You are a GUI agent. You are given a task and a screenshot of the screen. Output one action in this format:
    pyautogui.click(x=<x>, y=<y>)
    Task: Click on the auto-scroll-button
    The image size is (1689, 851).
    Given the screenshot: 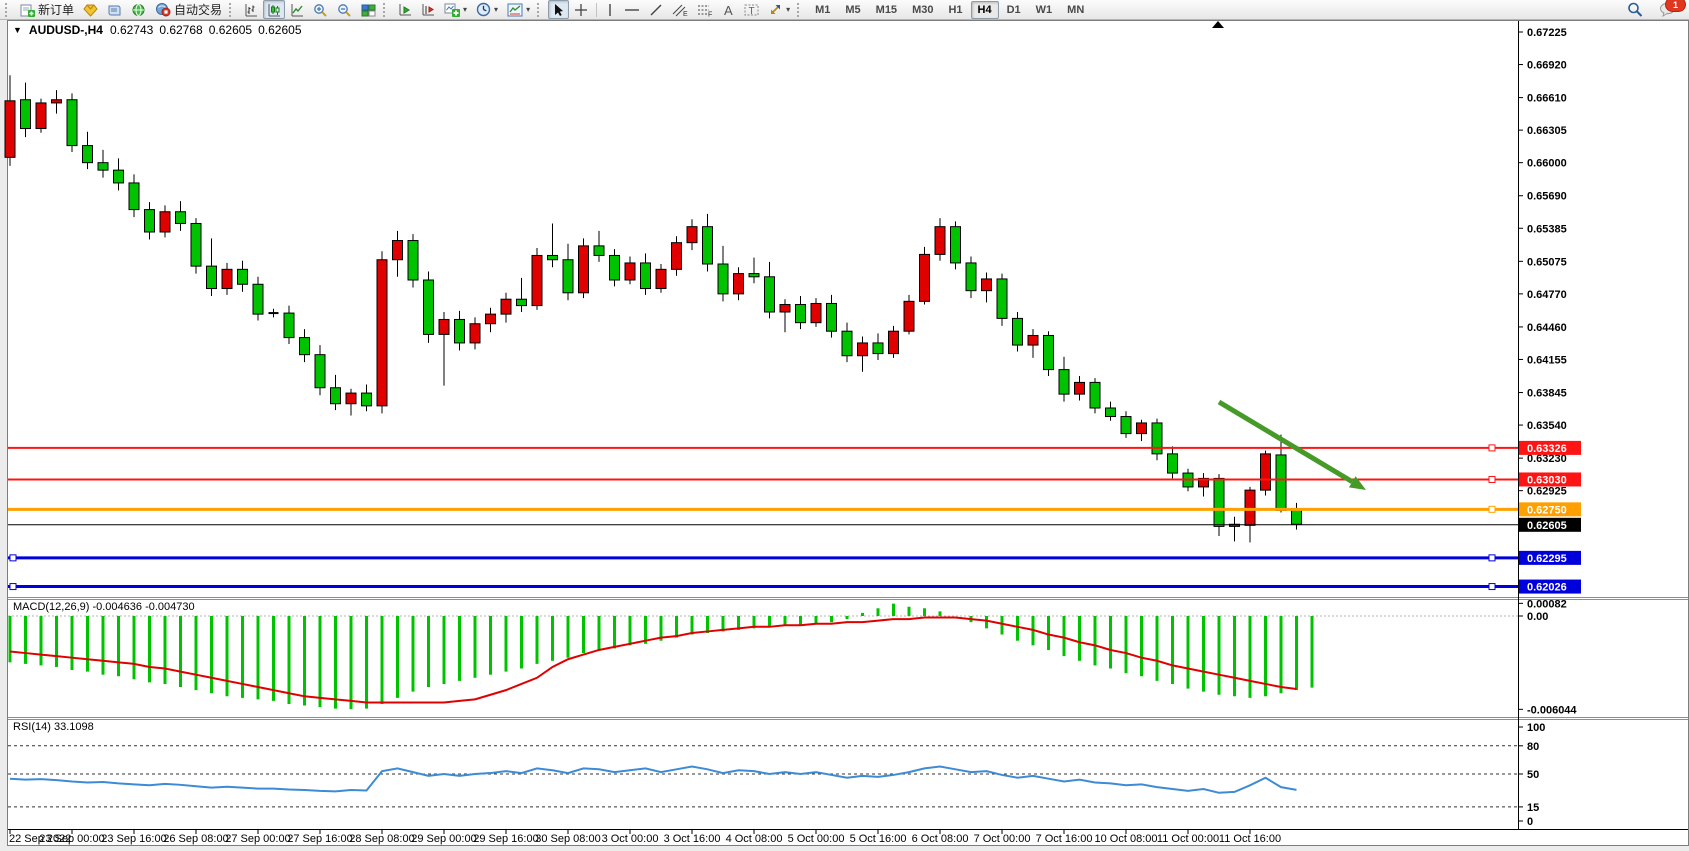 What is the action you would take?
    pyautogui.click(x=405, y=9)
    